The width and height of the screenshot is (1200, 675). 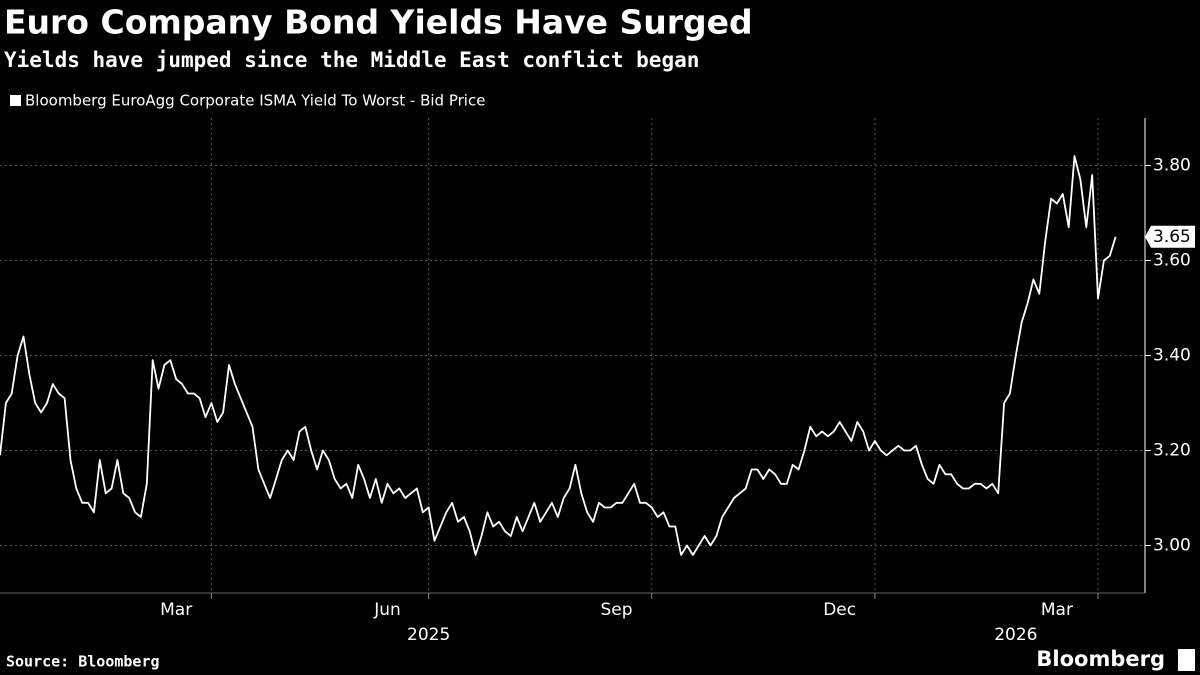 What do you see at coordinates (1015, 635) in the screenshot?
I see `year-label: 2026` at bounding box center [1015, 635].